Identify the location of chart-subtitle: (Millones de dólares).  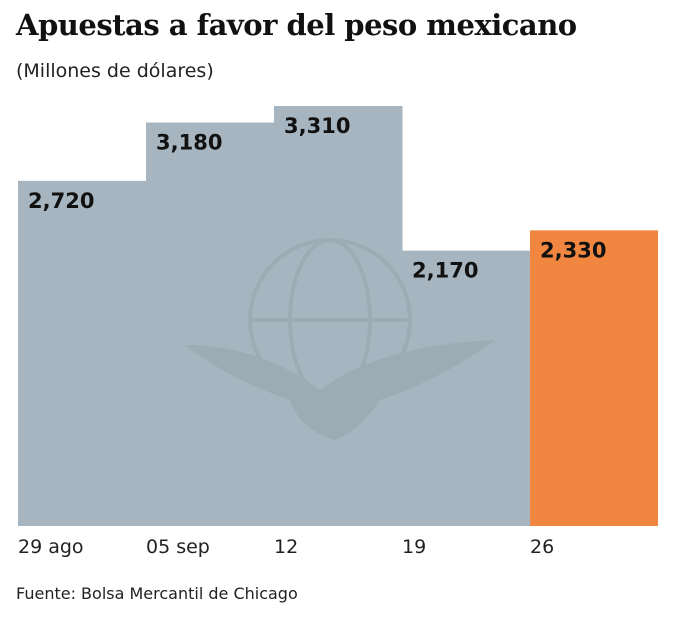
(115, 71).